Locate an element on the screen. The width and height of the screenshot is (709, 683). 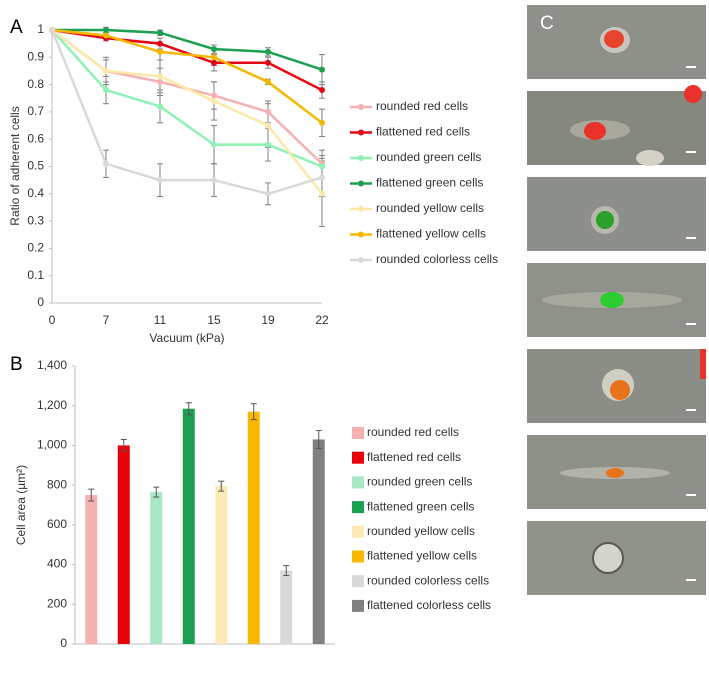
legend-label: rounded yellow cells is located at coordinates (421, 531).